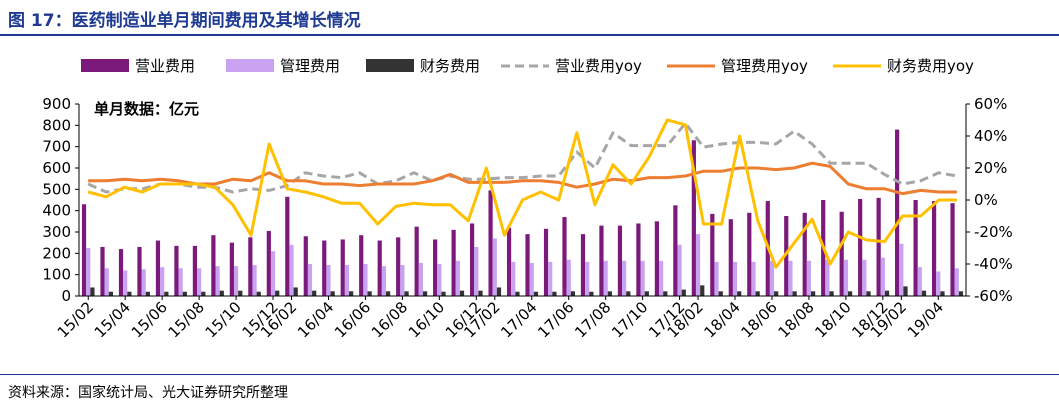  What do you see at coordinates (529, 374) in the screenshot?
I see `footer-rule` at bounding box center [529, 374].